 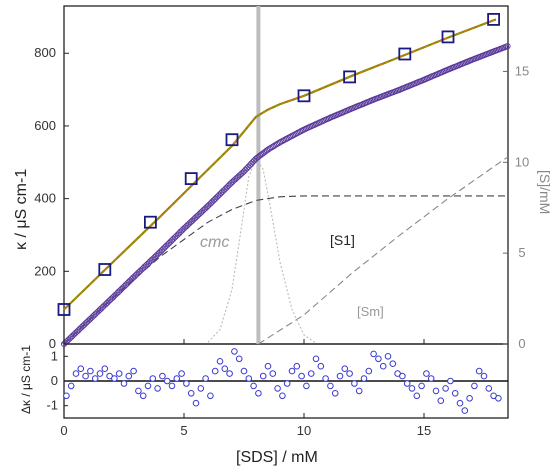 What do you see at coordinates (45, 125) in the screenshot?
I see `y-tick-label: 600` at bounding box center [45, 125].